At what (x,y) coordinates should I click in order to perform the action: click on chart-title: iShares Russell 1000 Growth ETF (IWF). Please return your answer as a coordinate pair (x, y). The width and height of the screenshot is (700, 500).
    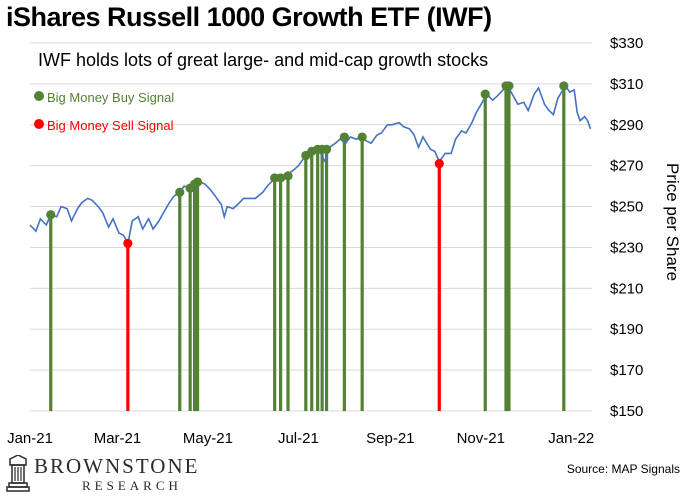
    Looking at the image, I should click on (249, 17).